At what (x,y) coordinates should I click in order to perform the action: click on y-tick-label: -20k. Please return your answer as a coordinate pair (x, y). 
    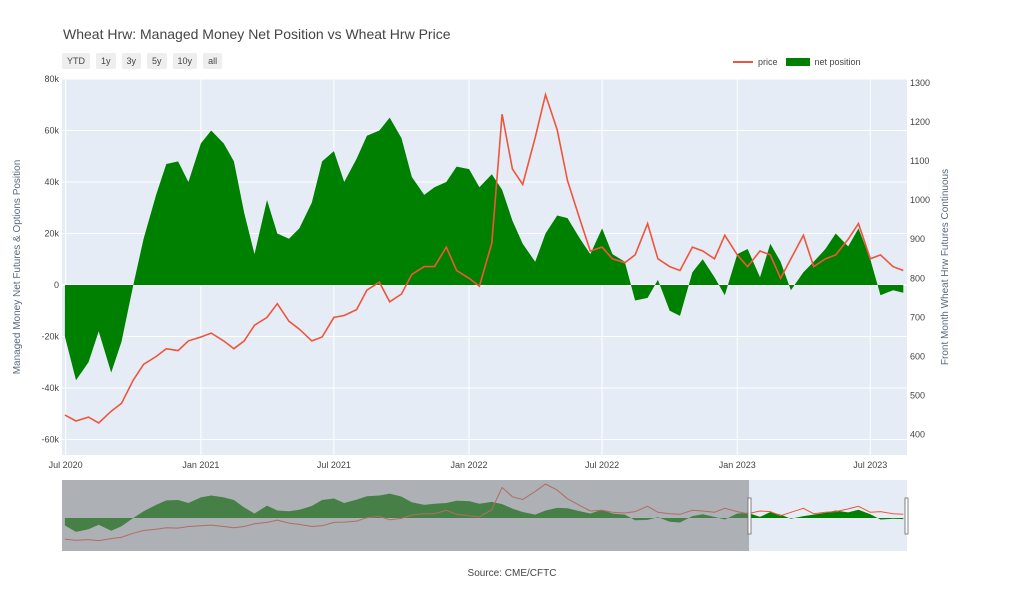
    Looking at the image, I should click on (50, 337).